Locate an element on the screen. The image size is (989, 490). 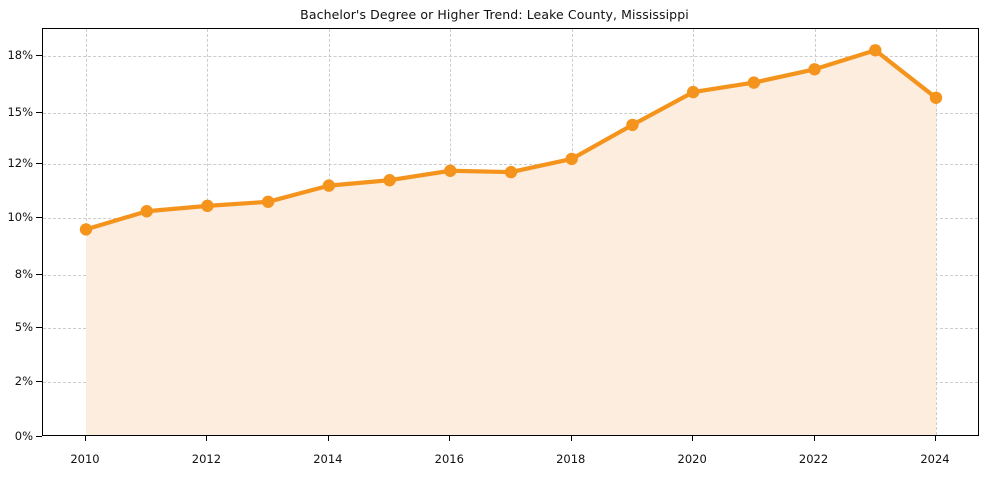
gridline-x-2024 is located at coordinates (936, 232).